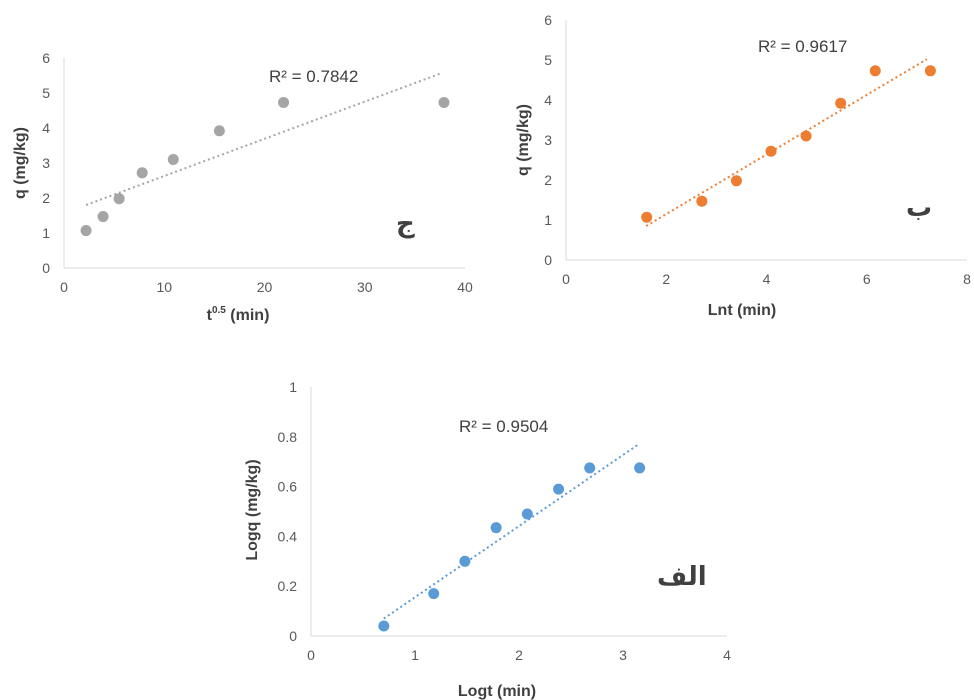 This screenshot has width=974, height=700. I want to click on panel-label: ج, so click(405, 224).